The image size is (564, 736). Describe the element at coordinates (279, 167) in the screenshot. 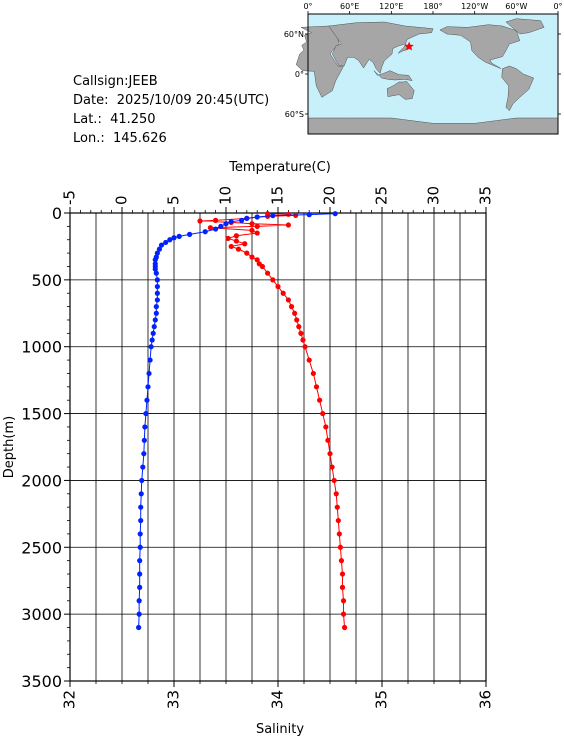

I see `temperature-axis-title: Temperature(C)` at that location.